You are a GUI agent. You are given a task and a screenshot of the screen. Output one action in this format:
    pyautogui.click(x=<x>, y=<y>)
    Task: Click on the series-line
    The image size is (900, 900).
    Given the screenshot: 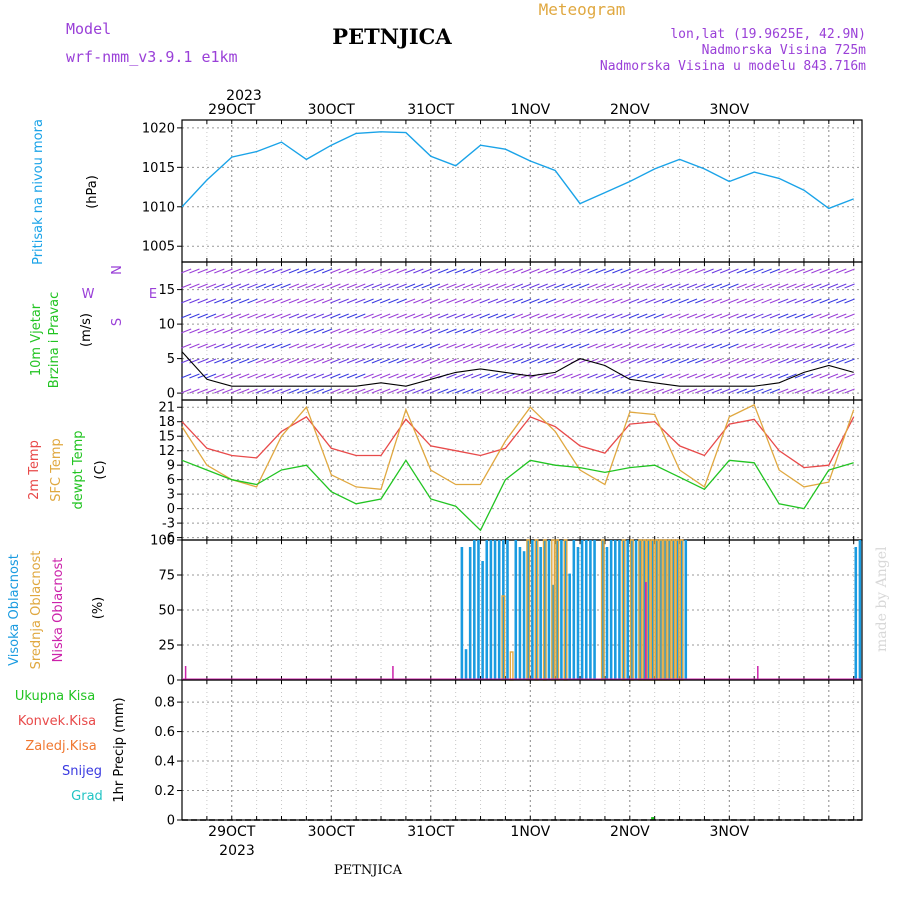 What is the action you would take?
    pyautogui.click(x=518, y=446)
    